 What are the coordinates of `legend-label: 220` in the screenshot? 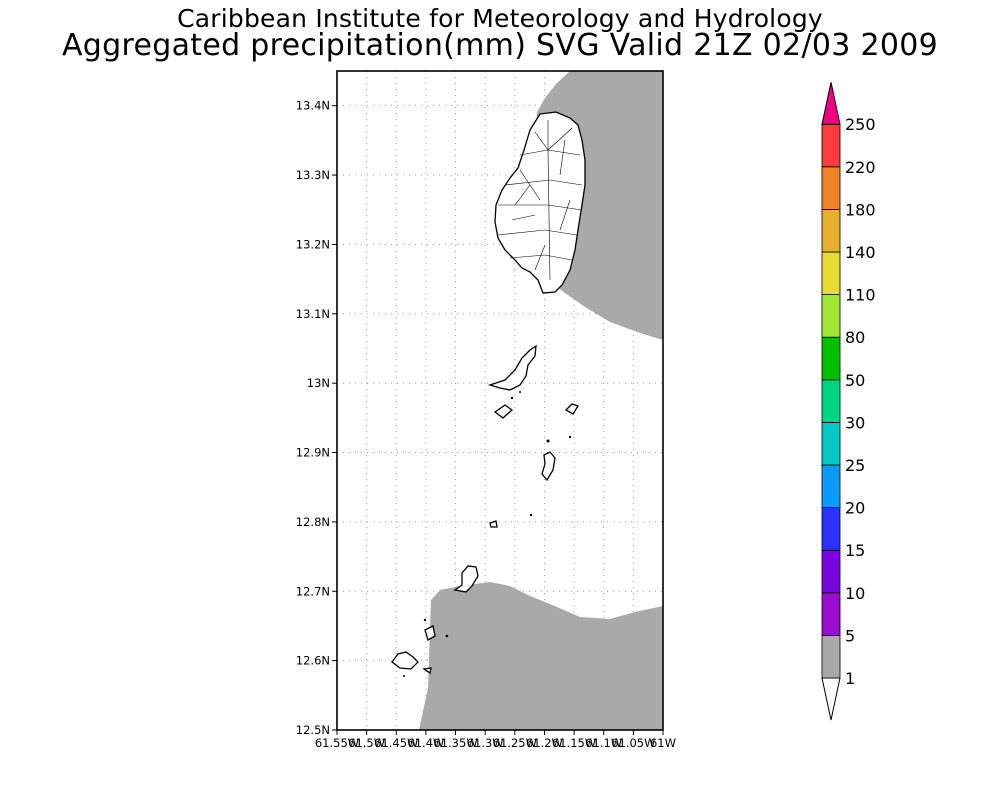 It's located at (860, 167).